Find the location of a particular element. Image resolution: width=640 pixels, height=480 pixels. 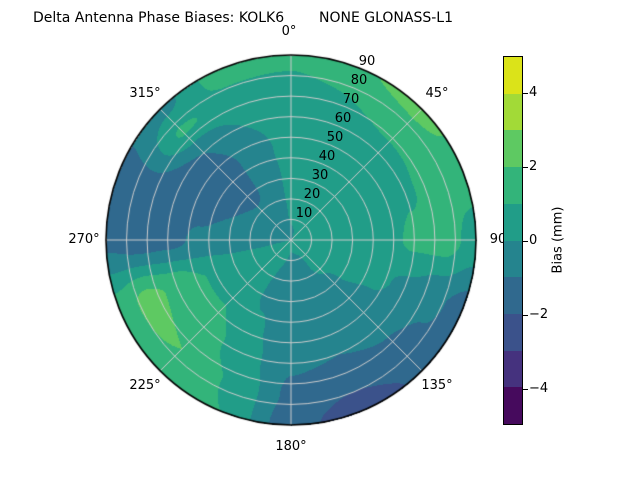

radial-tick-label: 20 is located at coordinates (312, 194).